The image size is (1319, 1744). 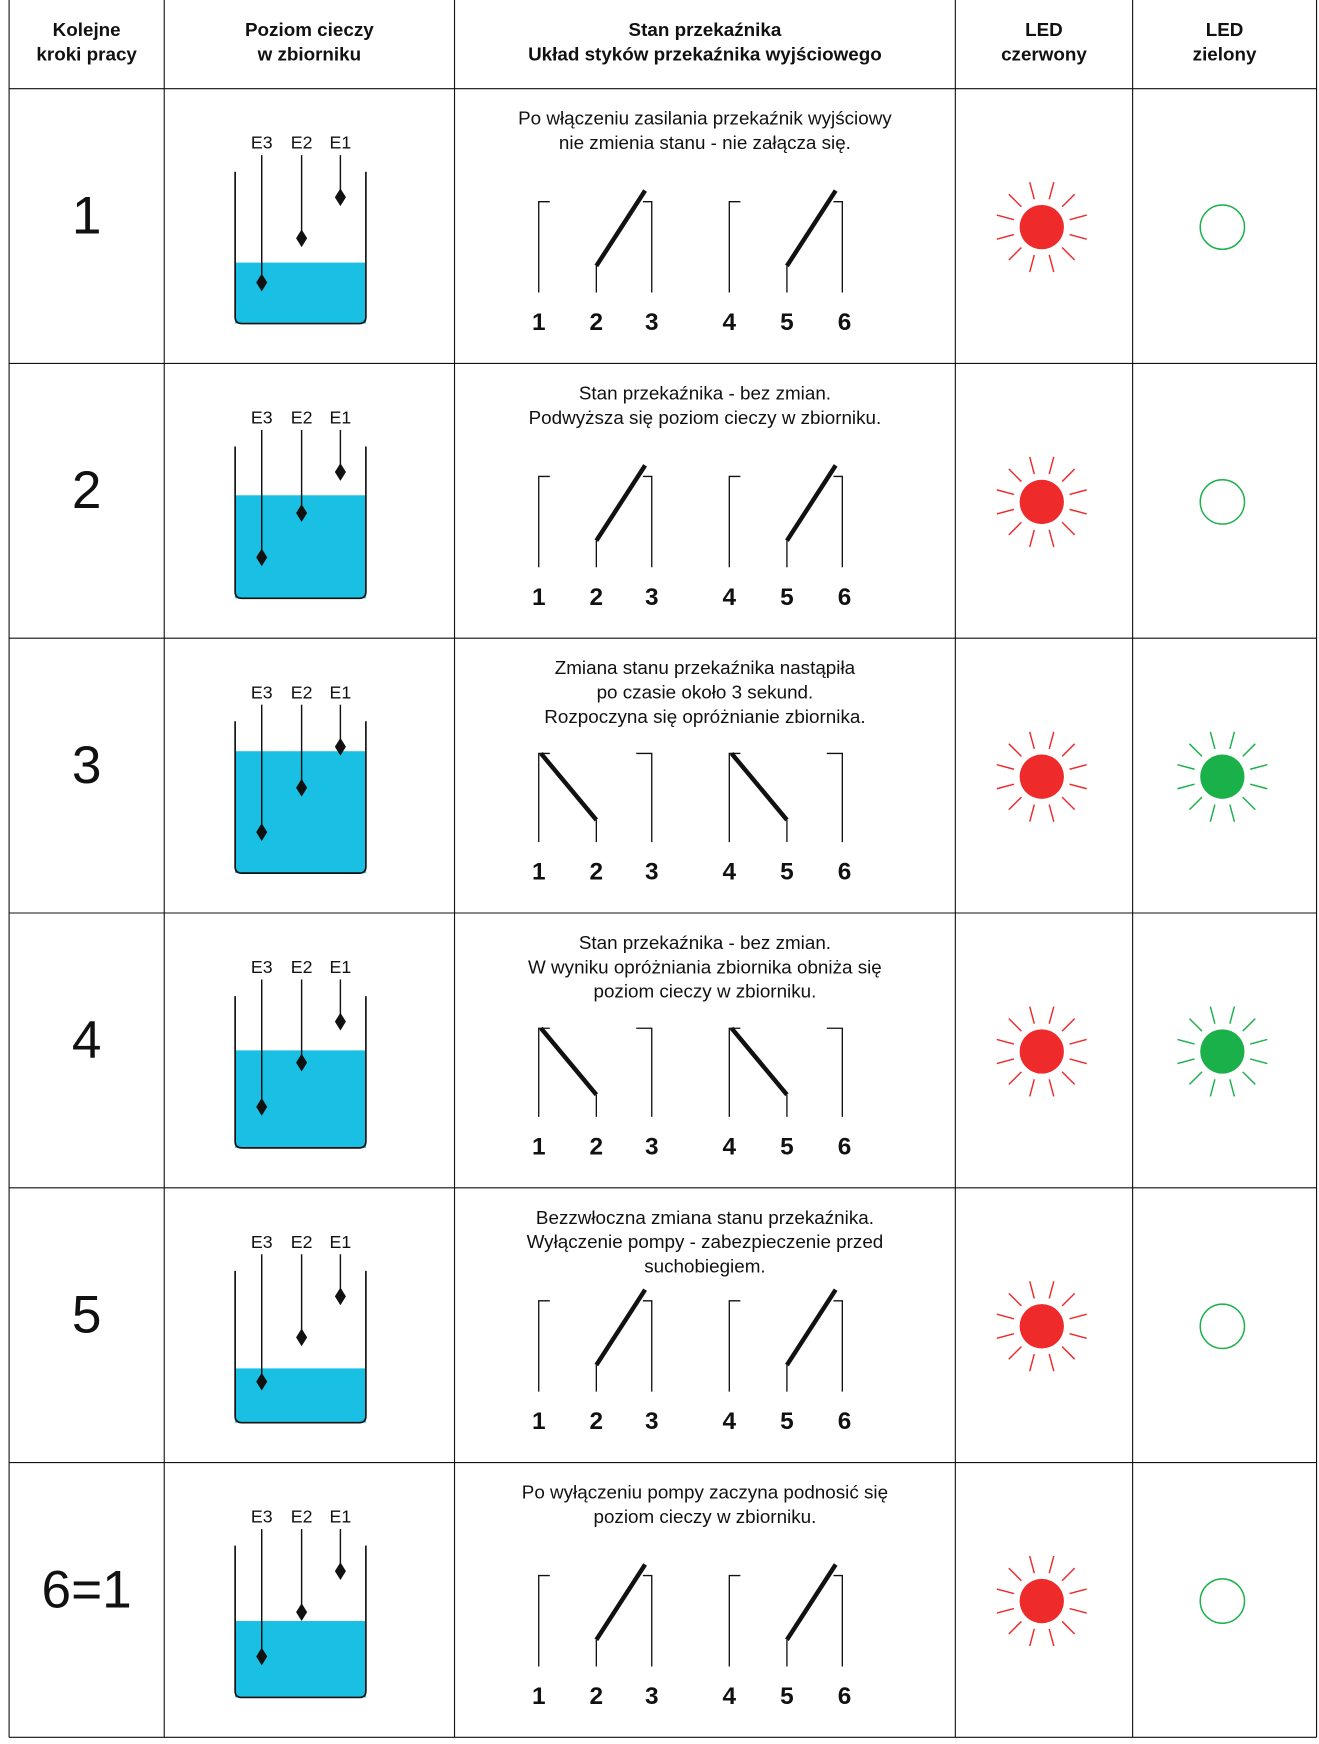 I want to click on step-number: 6=1, so click(x=87, y=1589).